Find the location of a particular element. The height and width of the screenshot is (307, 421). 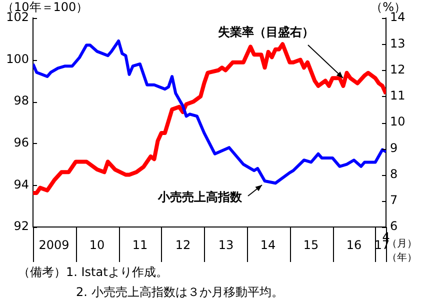

y-tick-label: 102 is located at coordinates (17, 17).